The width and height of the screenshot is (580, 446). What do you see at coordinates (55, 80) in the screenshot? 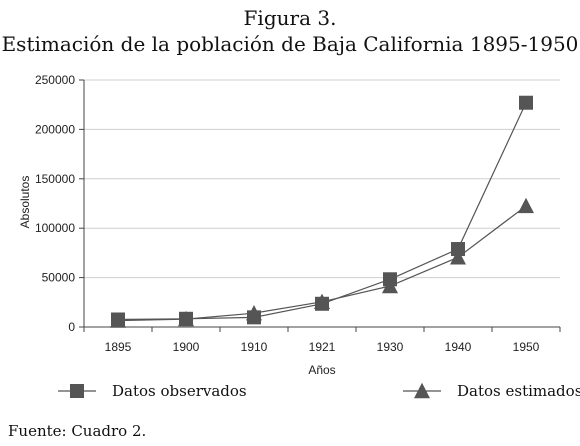
I see `y-tick-label: 250000` at bounding box center [55, 80].